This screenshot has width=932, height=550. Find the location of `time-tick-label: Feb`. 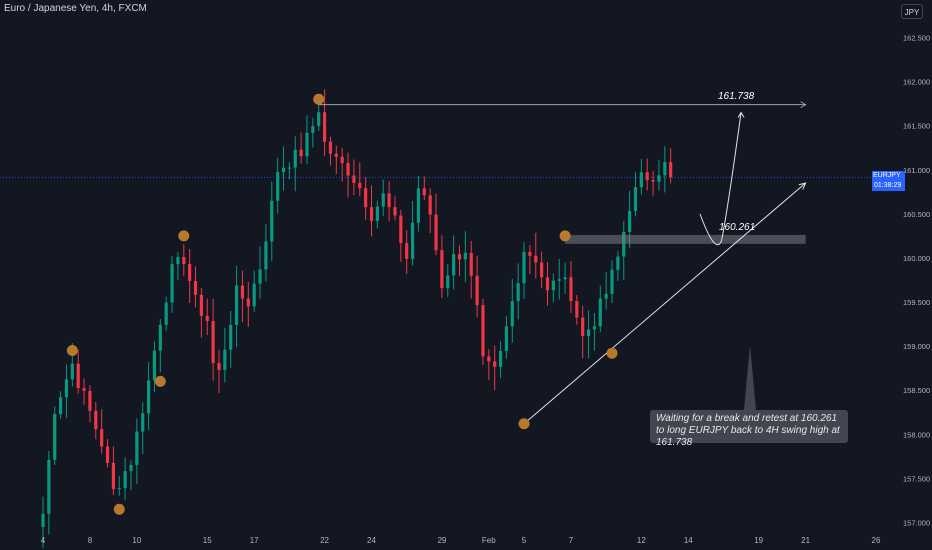

time-tick-label: Feb is located at coordinates (489, 540).